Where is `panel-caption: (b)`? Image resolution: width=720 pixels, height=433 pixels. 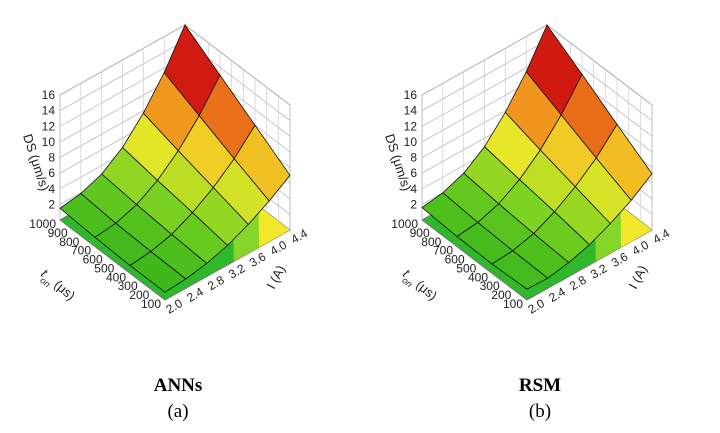 panel-caption: (b) is located at coordinates (540, 411).